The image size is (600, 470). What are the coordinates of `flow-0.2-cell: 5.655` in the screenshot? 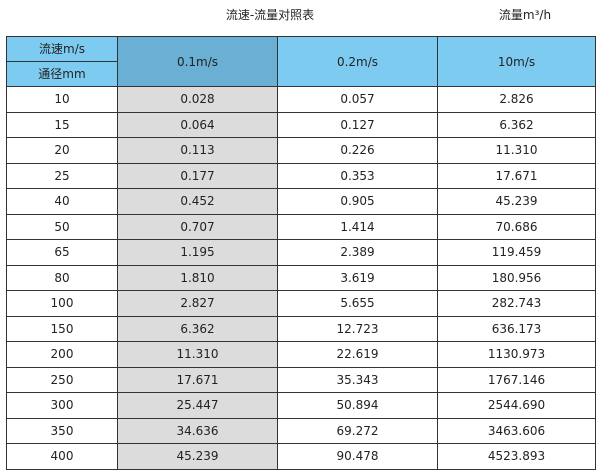 It's located at (357, 303).